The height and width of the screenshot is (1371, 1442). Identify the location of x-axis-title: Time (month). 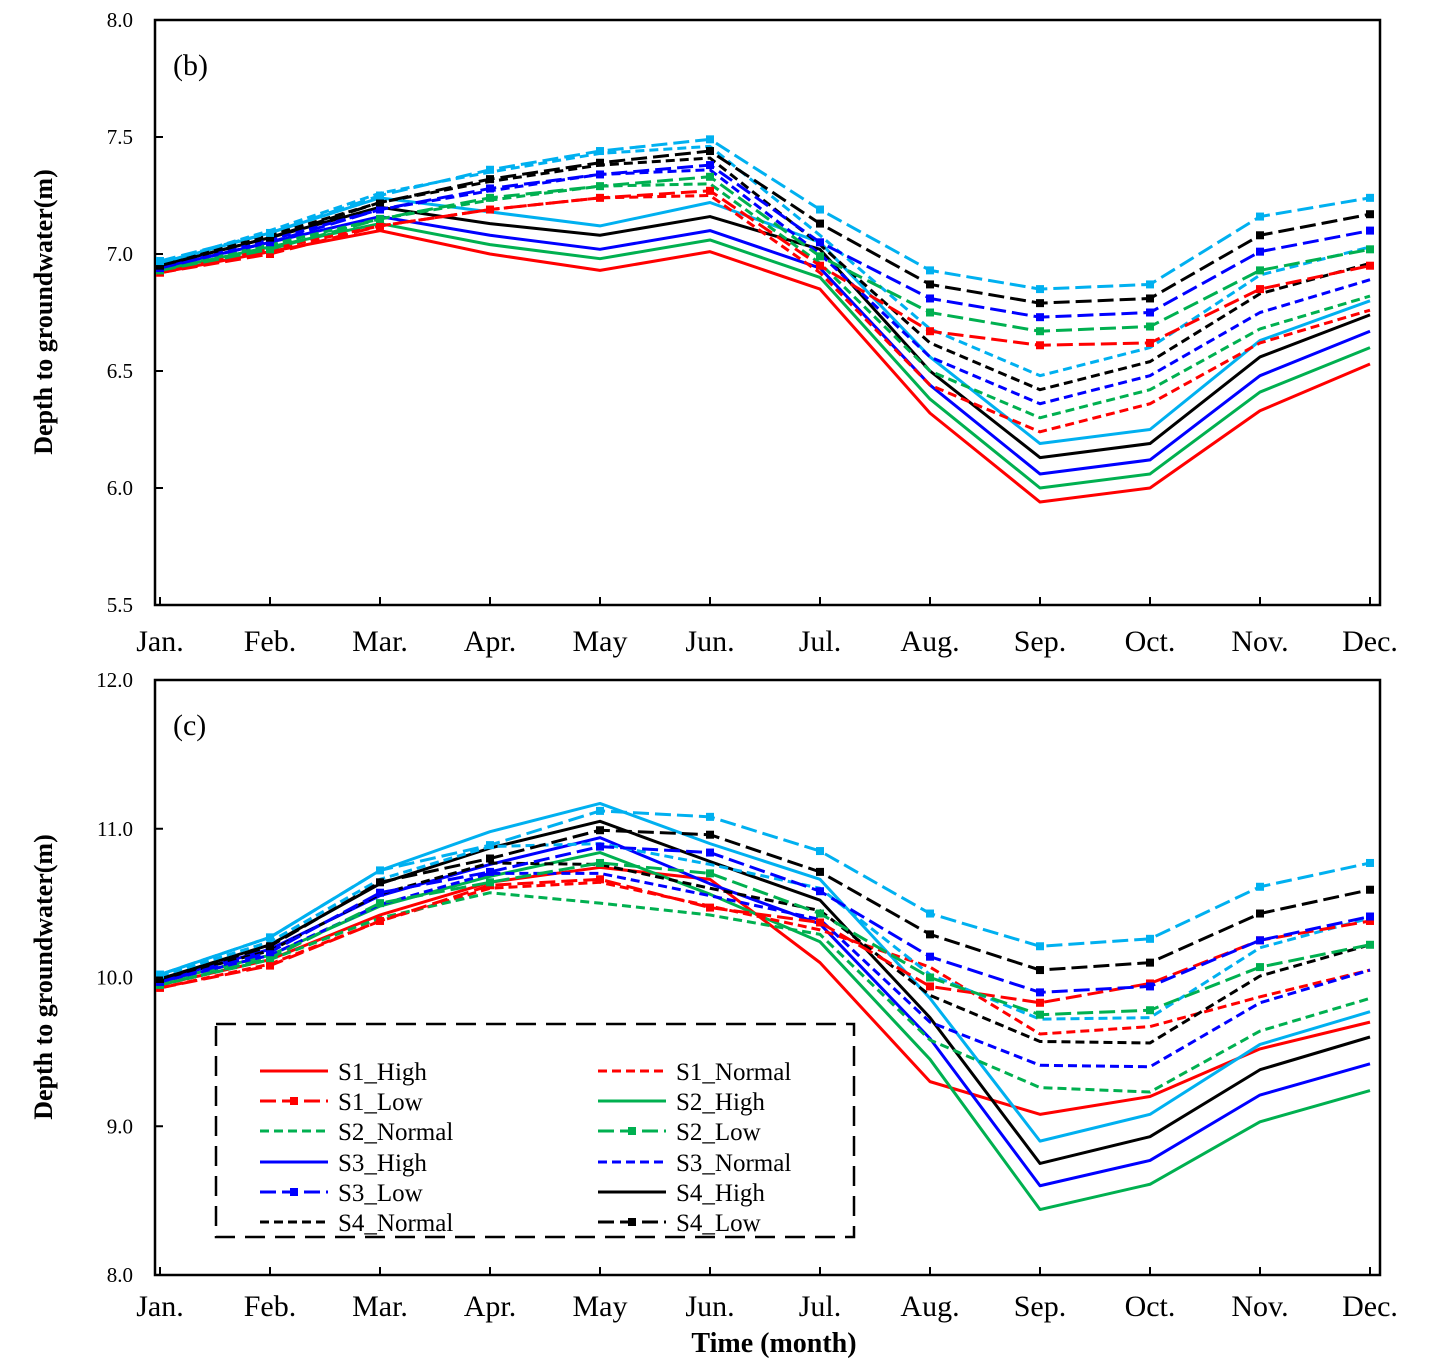
(773, 1343).